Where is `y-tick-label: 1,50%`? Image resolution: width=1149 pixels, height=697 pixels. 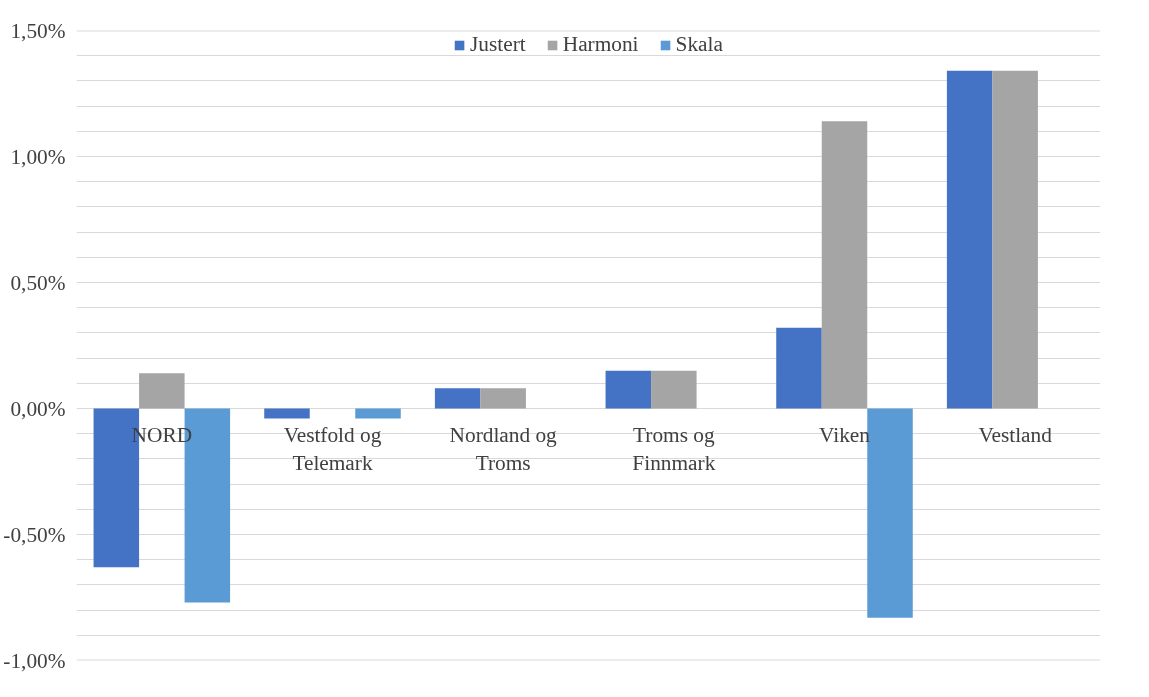
y-tick-label: 1,50% is located at coordinates (38, 30).